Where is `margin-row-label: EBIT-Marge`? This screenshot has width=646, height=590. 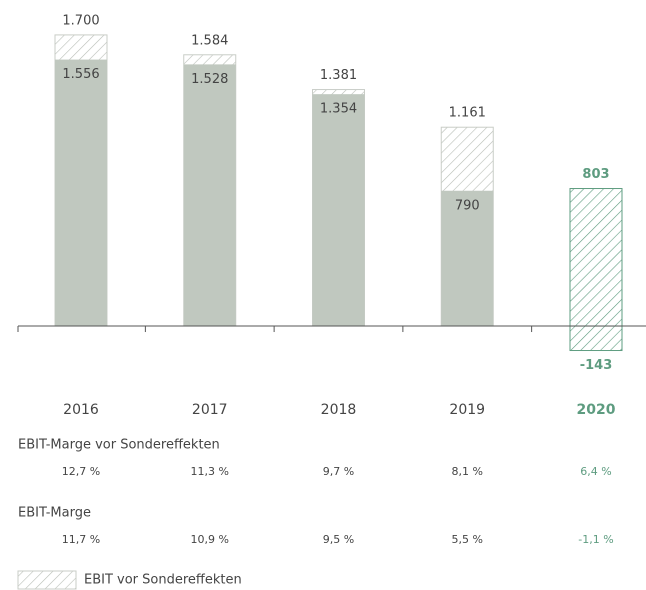 margin-row-label: EBIT-Marge is located at coordinates (54, 513).